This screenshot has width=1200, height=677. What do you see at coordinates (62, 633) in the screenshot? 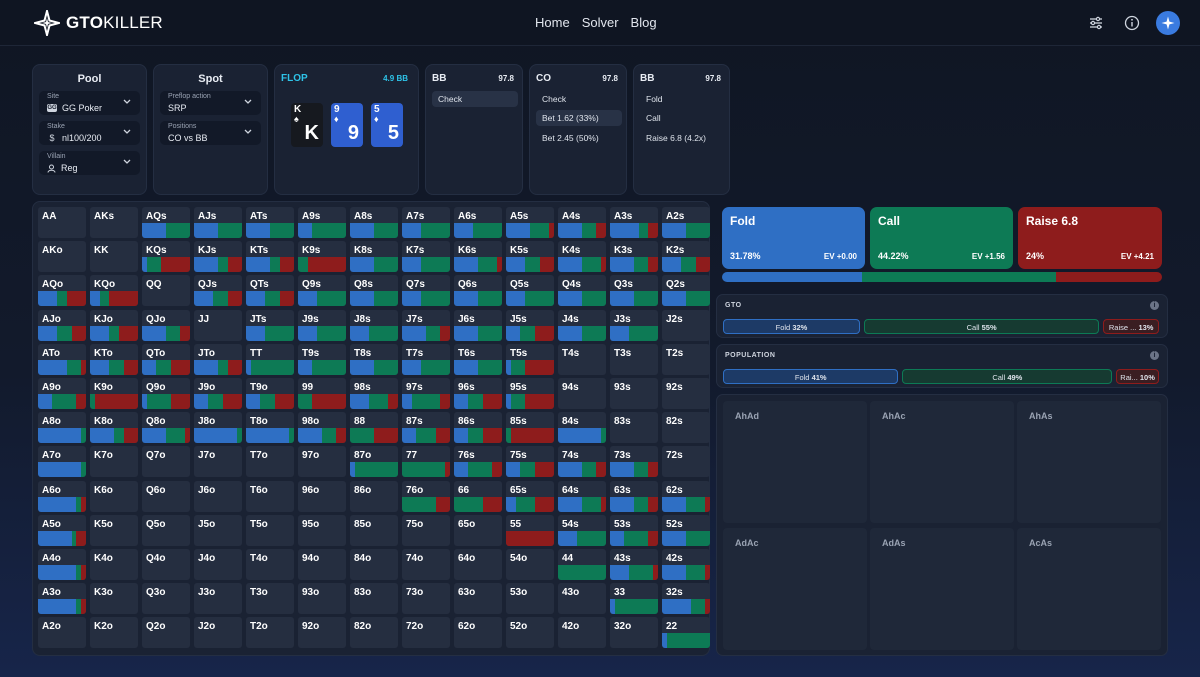
I see `hand-cell: A2o` at bounding box center [62, 633].